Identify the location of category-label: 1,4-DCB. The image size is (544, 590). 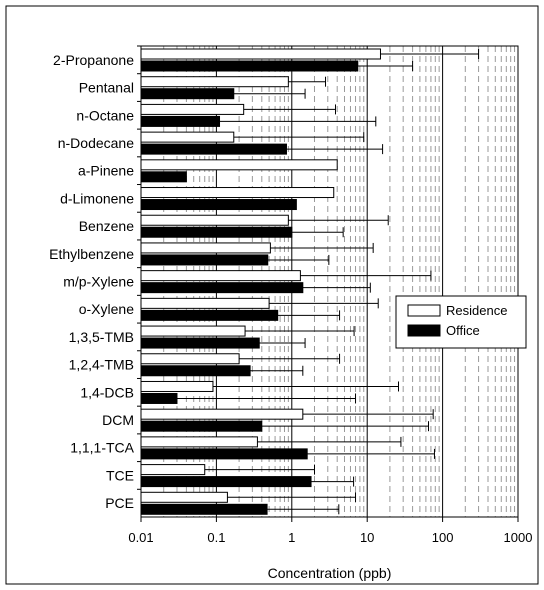
(107, 392).